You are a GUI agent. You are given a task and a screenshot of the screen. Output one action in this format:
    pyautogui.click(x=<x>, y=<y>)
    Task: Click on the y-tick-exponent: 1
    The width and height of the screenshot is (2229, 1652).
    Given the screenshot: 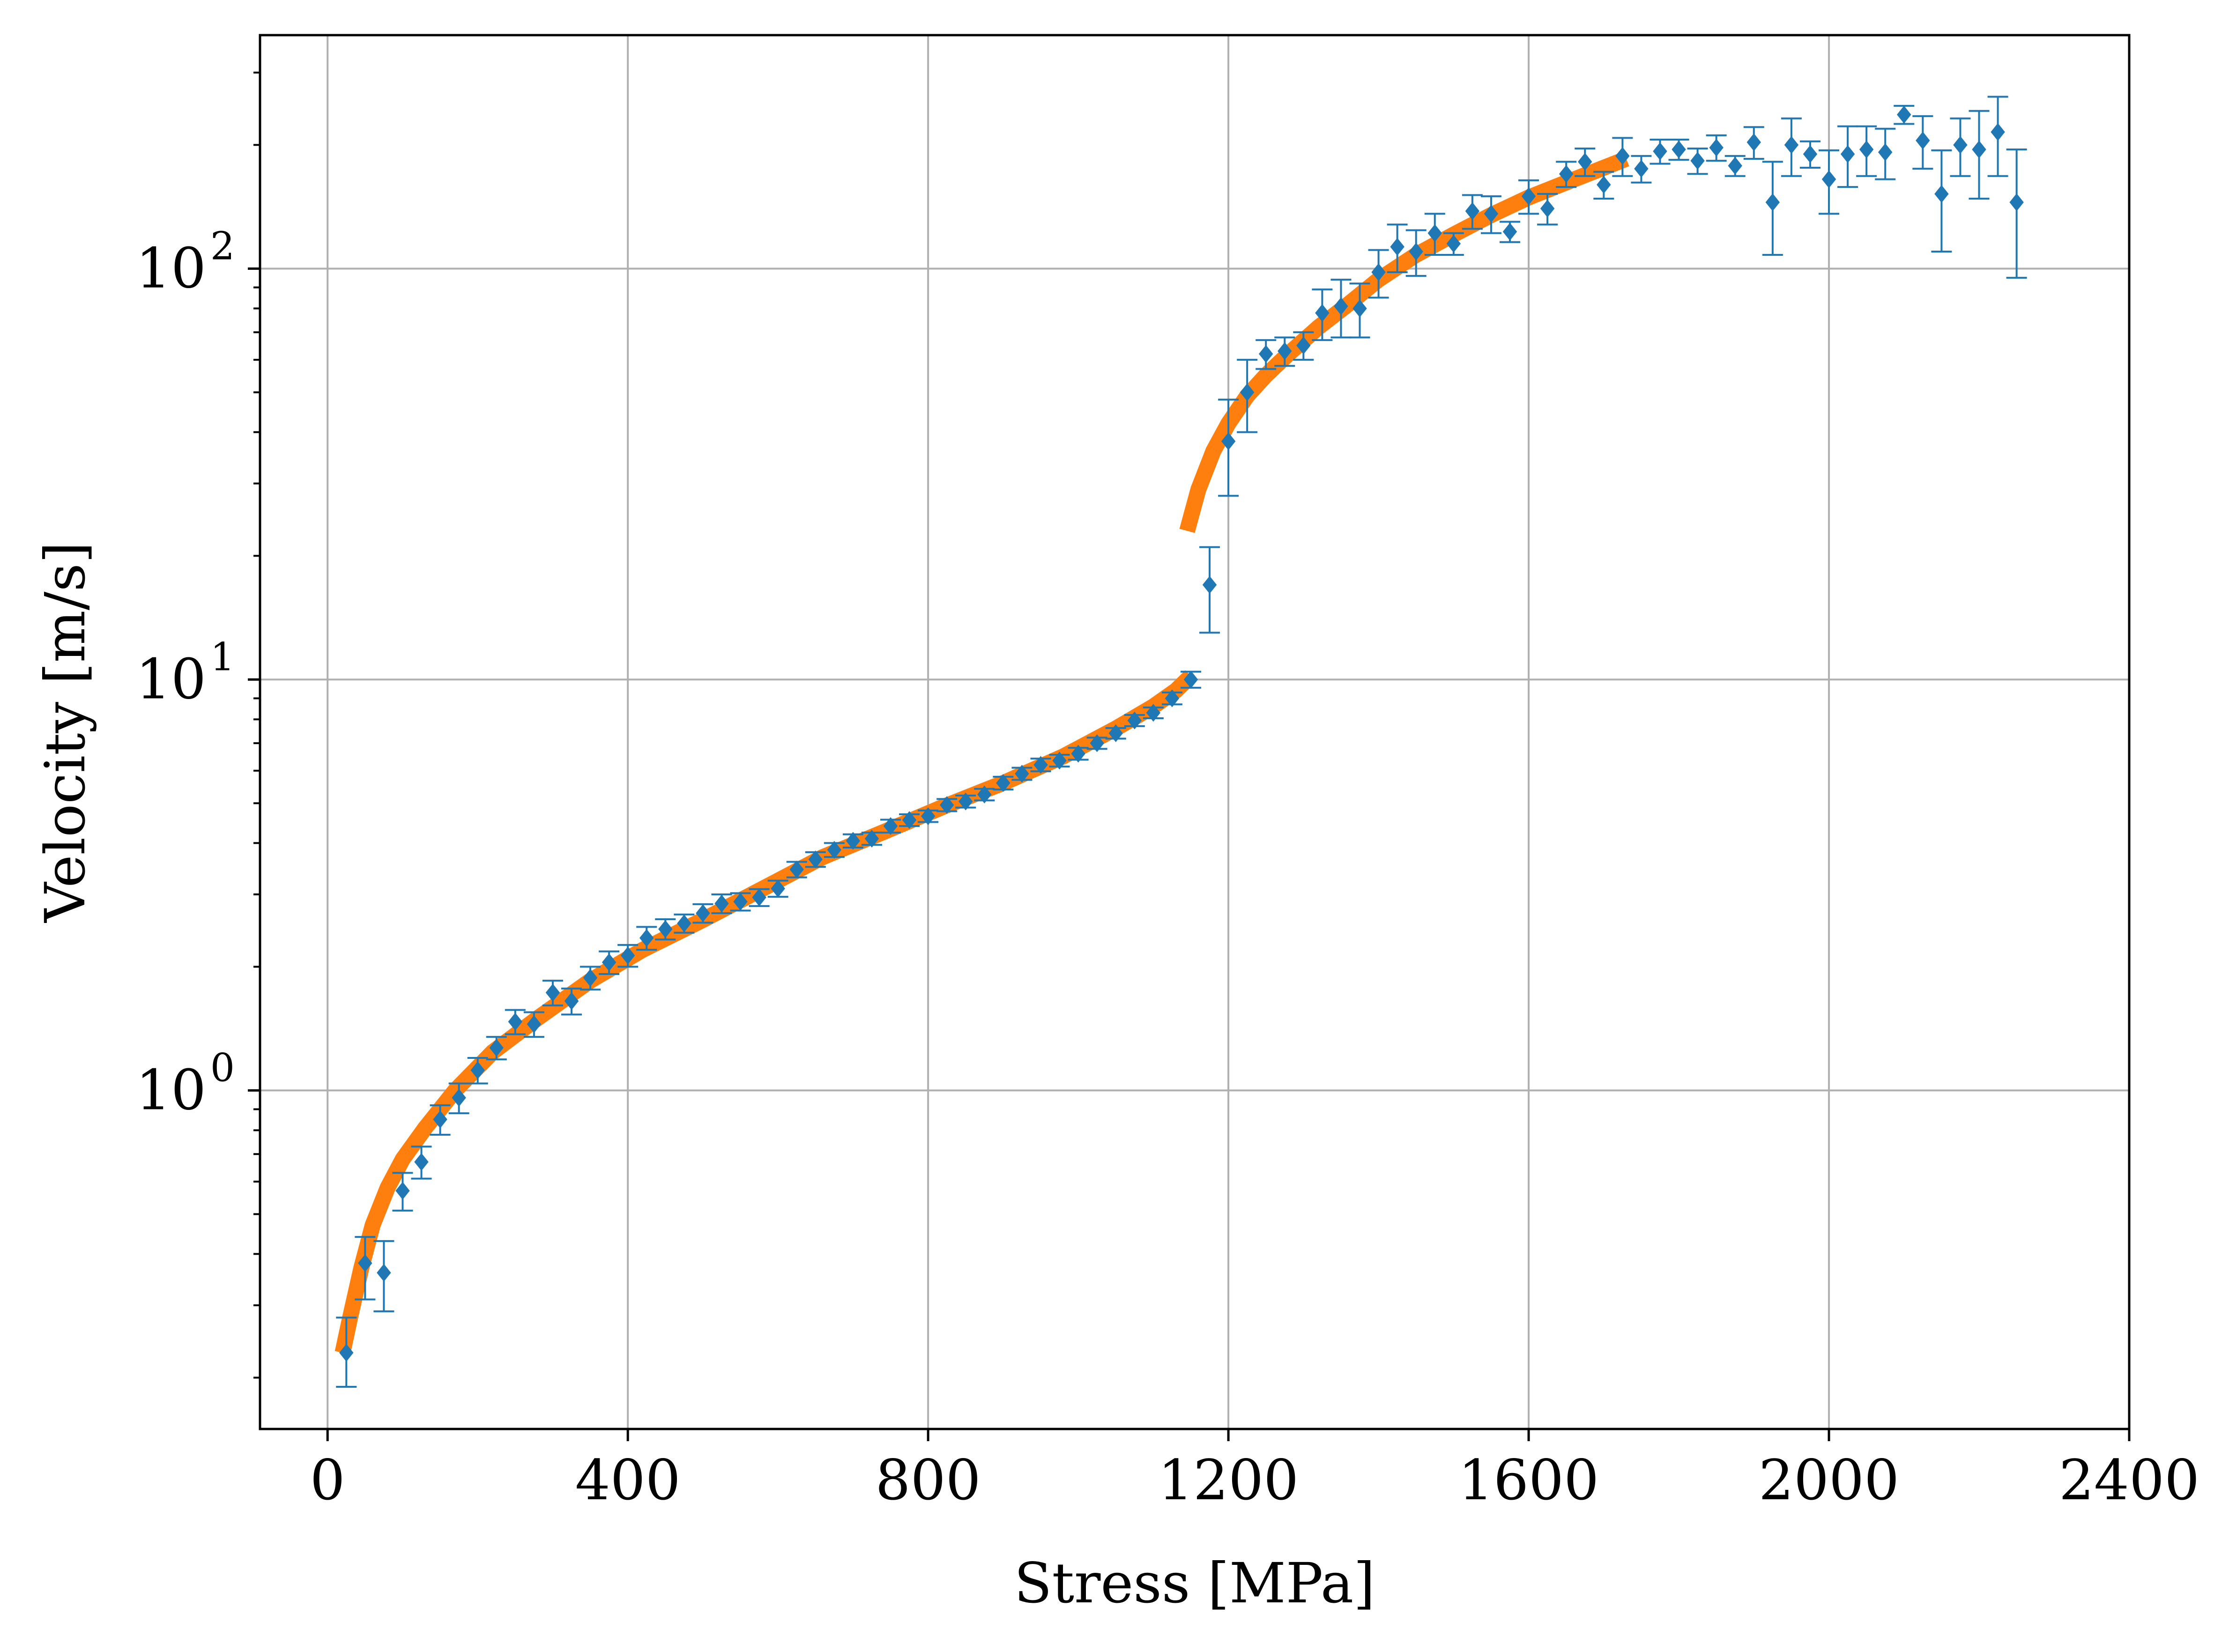 What is the action you would take?
    pyautogui.click(x=222, y=657)
    